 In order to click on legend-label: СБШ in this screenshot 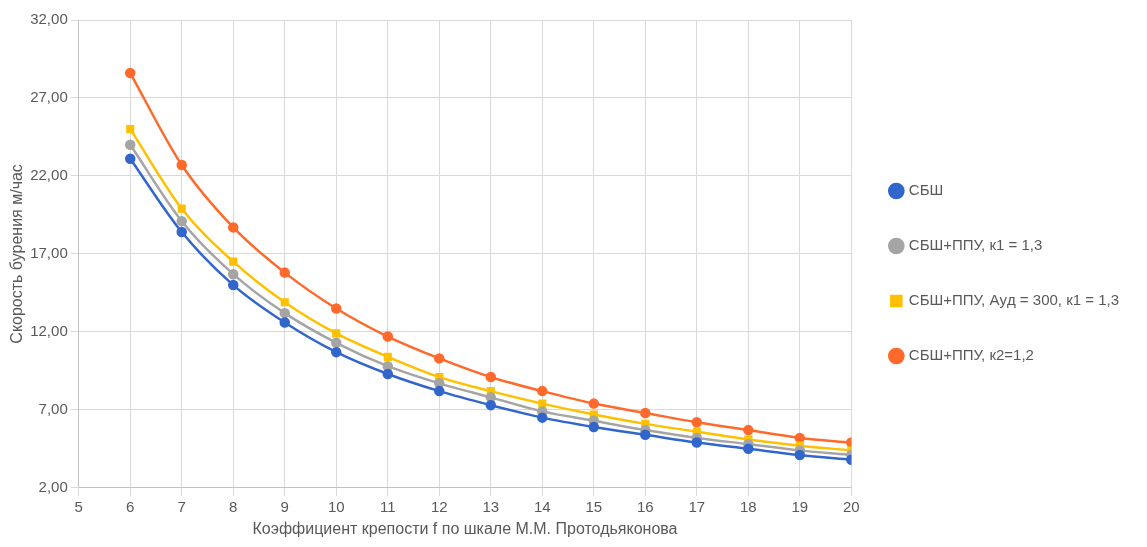, I will do `click(926, 190)`.